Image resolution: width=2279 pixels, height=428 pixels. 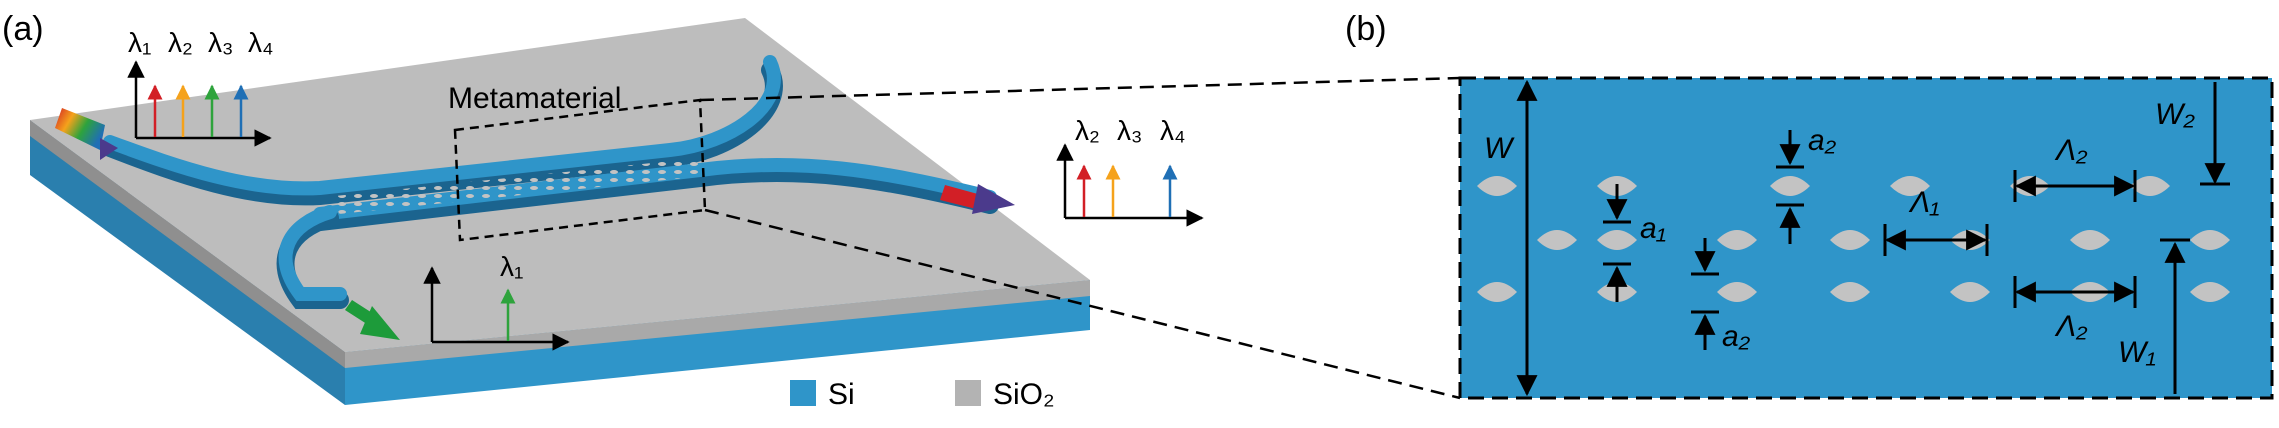 What do you see at coordinates (1366, 29) in the screenshot?
I see `panel-b-label: (b)` at bounding box center [1366, 29].